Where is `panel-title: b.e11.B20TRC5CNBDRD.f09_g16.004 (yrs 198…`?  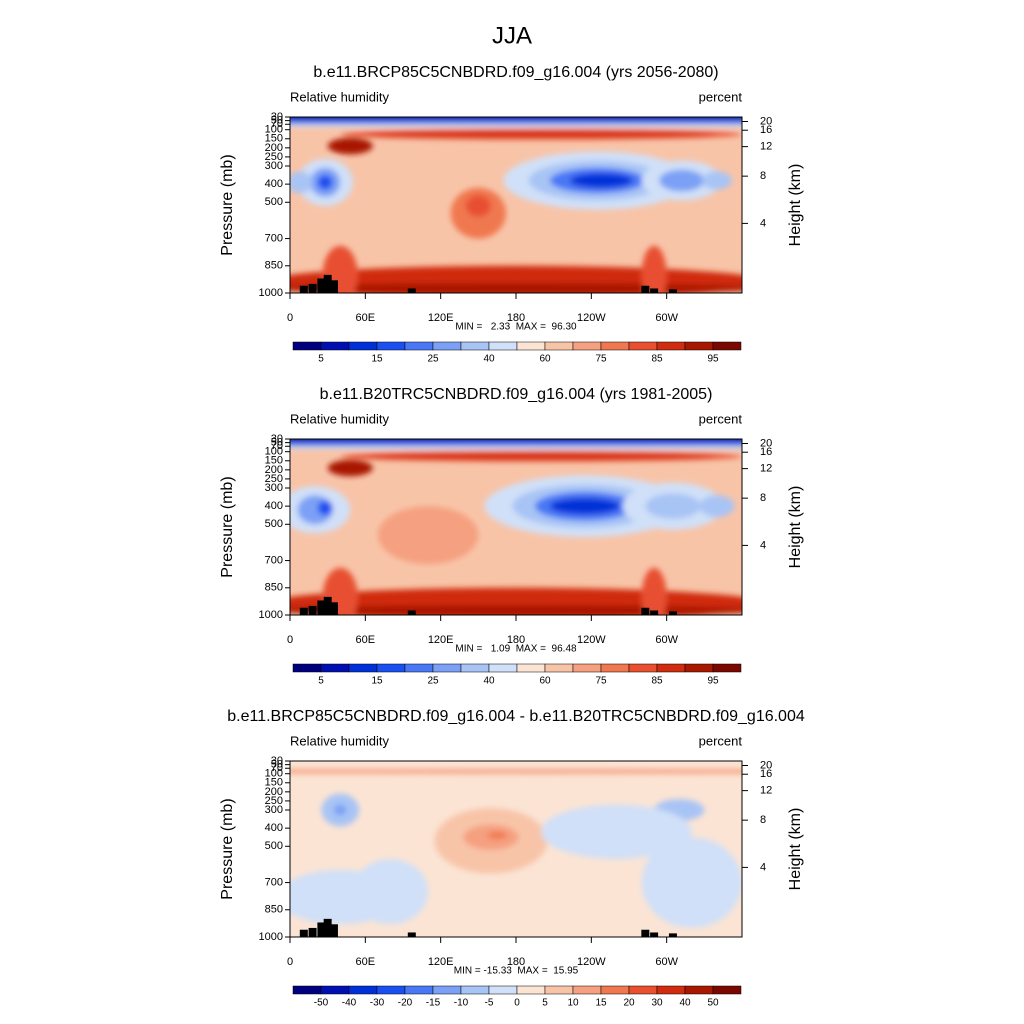
panel-title: b.e11.B20TRC5CNBDRD.f09_g16.004 (yrs 198… is located at coordinates (516, 394).